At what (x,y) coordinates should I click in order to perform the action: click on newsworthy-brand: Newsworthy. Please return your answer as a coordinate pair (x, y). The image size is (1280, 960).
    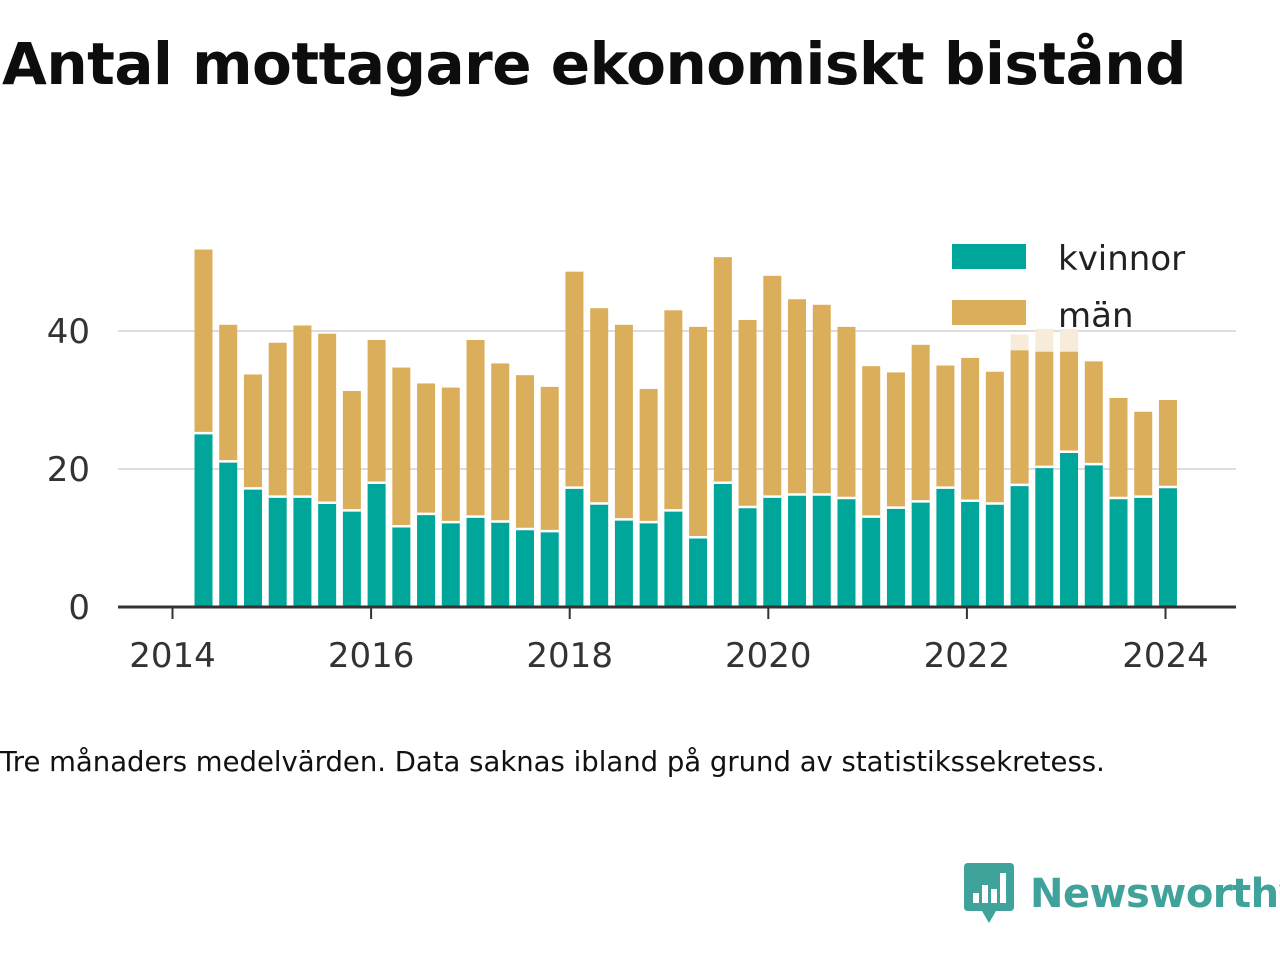
    Looking at the image, I should click on (1122, 894).